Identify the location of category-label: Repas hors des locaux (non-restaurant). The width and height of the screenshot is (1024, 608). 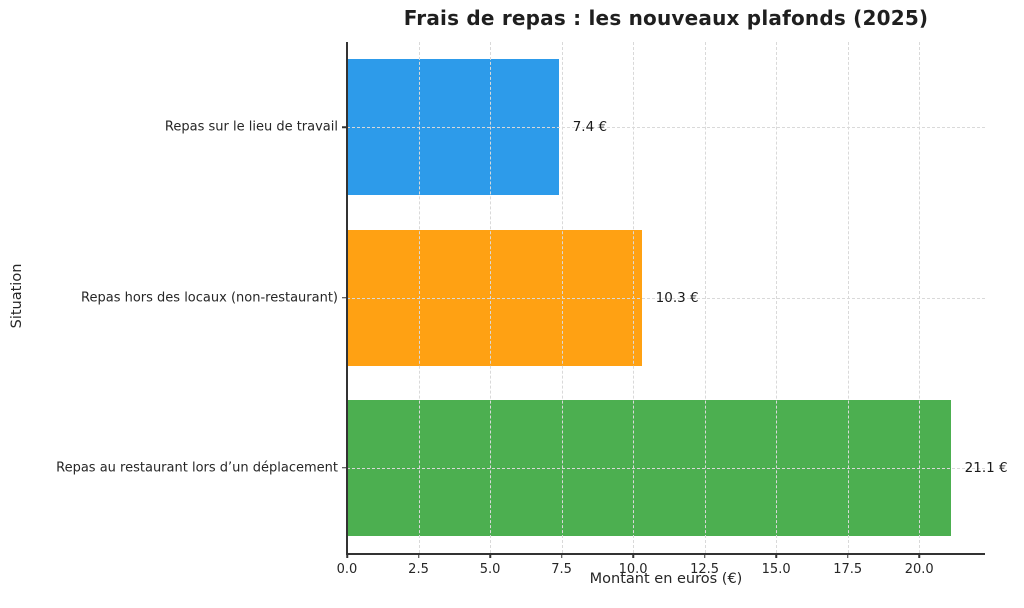
(209, 297).